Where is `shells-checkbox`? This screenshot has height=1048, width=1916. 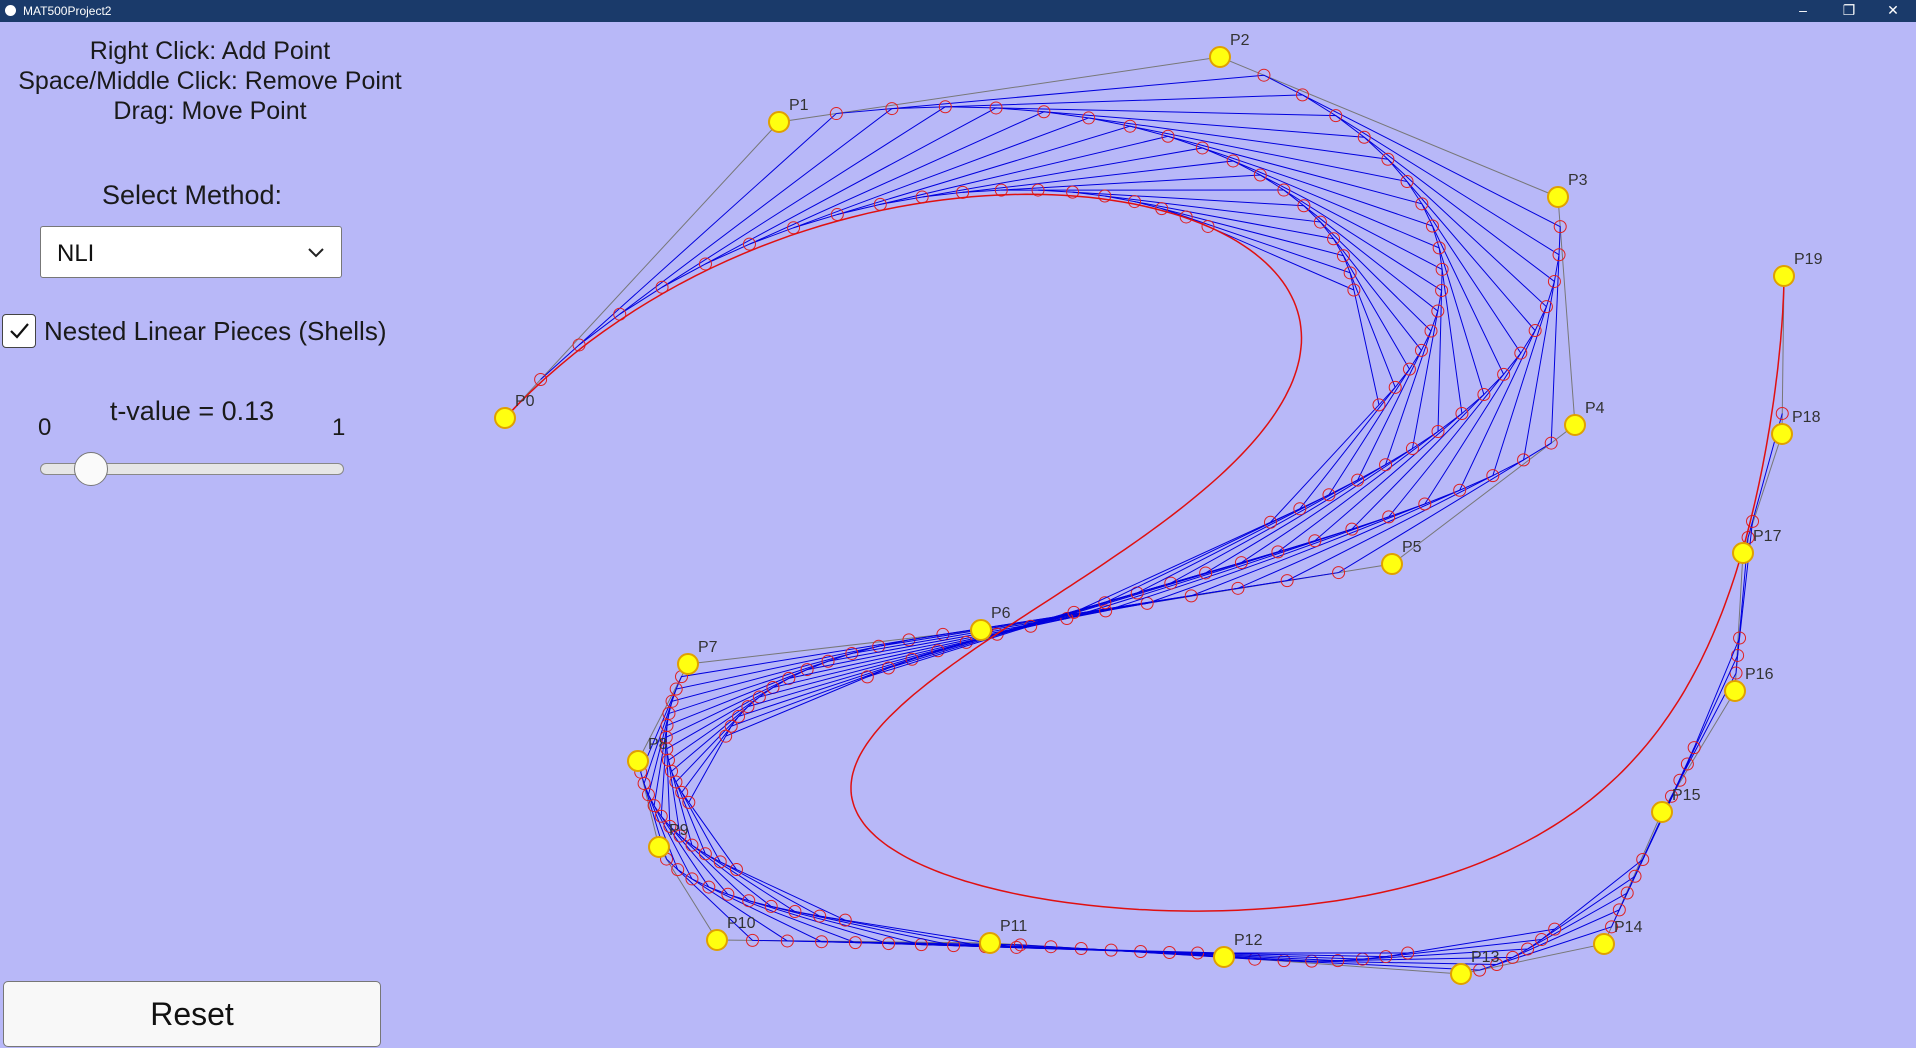
shells-checkbox is located at coordinates (19, 331).